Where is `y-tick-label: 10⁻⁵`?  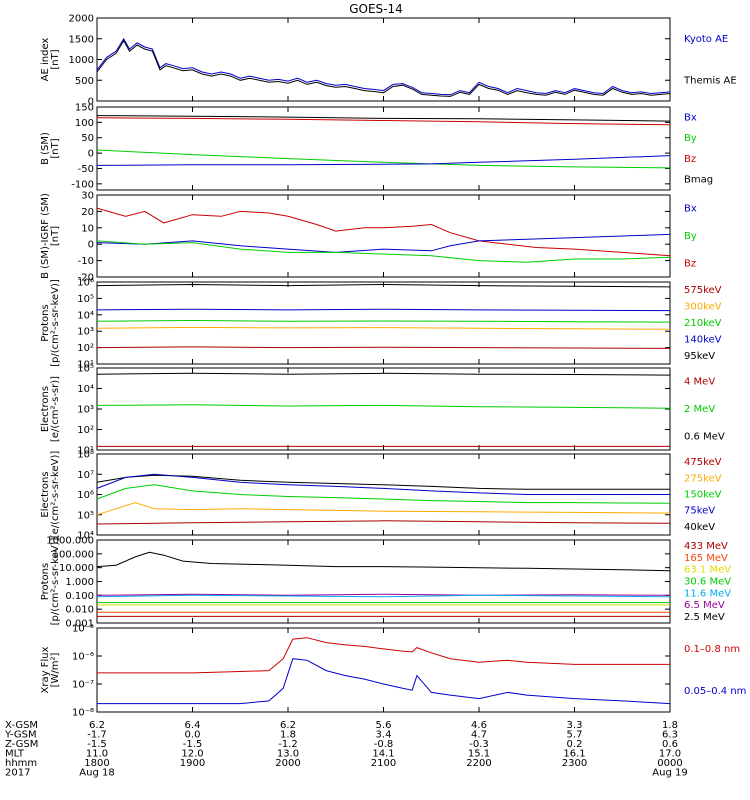 y-tick-label: 10⁻⁵ is located at coordinates (83, 629).